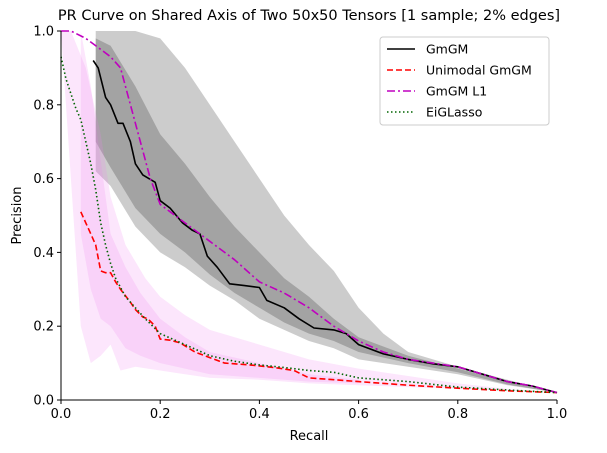  Describe the element at coordinates (43, 401) in the screenshot. I see `y-tick-label: 0.0` at that location.